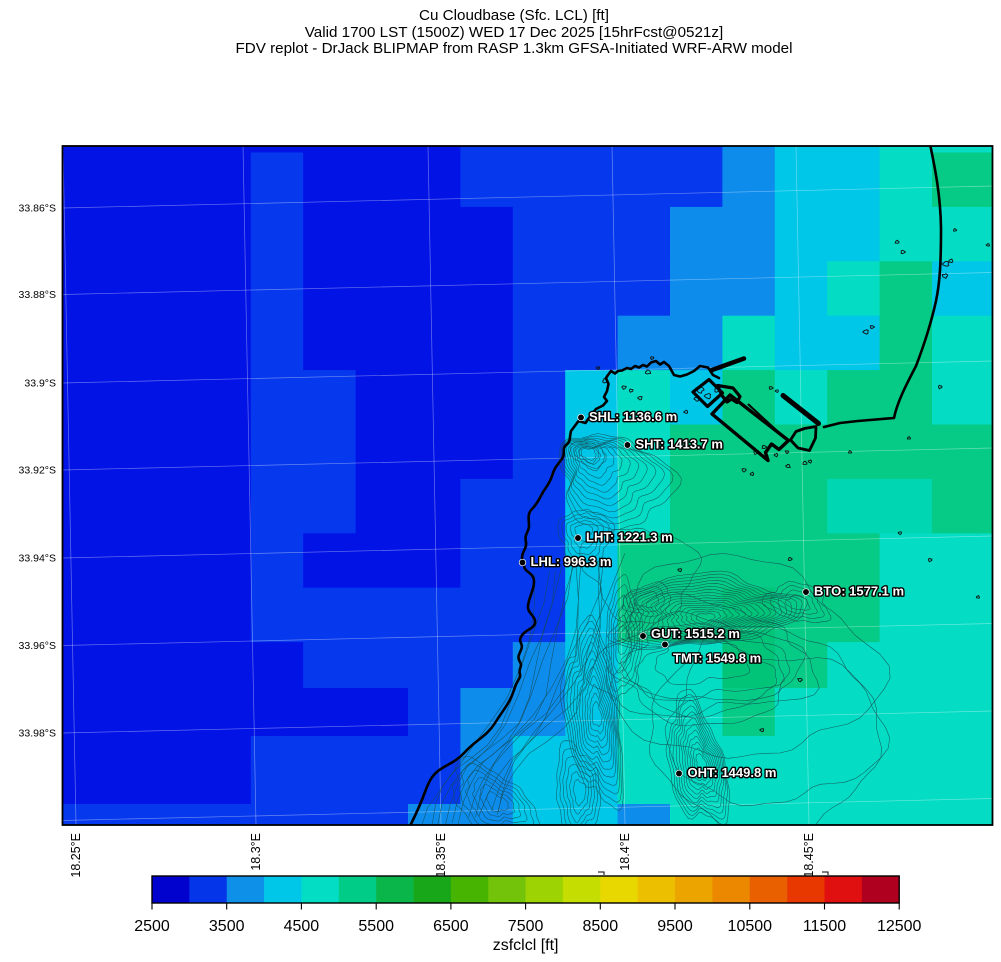 The height and width of the screenshot is (962, 1001). I want to click on svg-text: 2500, so click(152, 926).